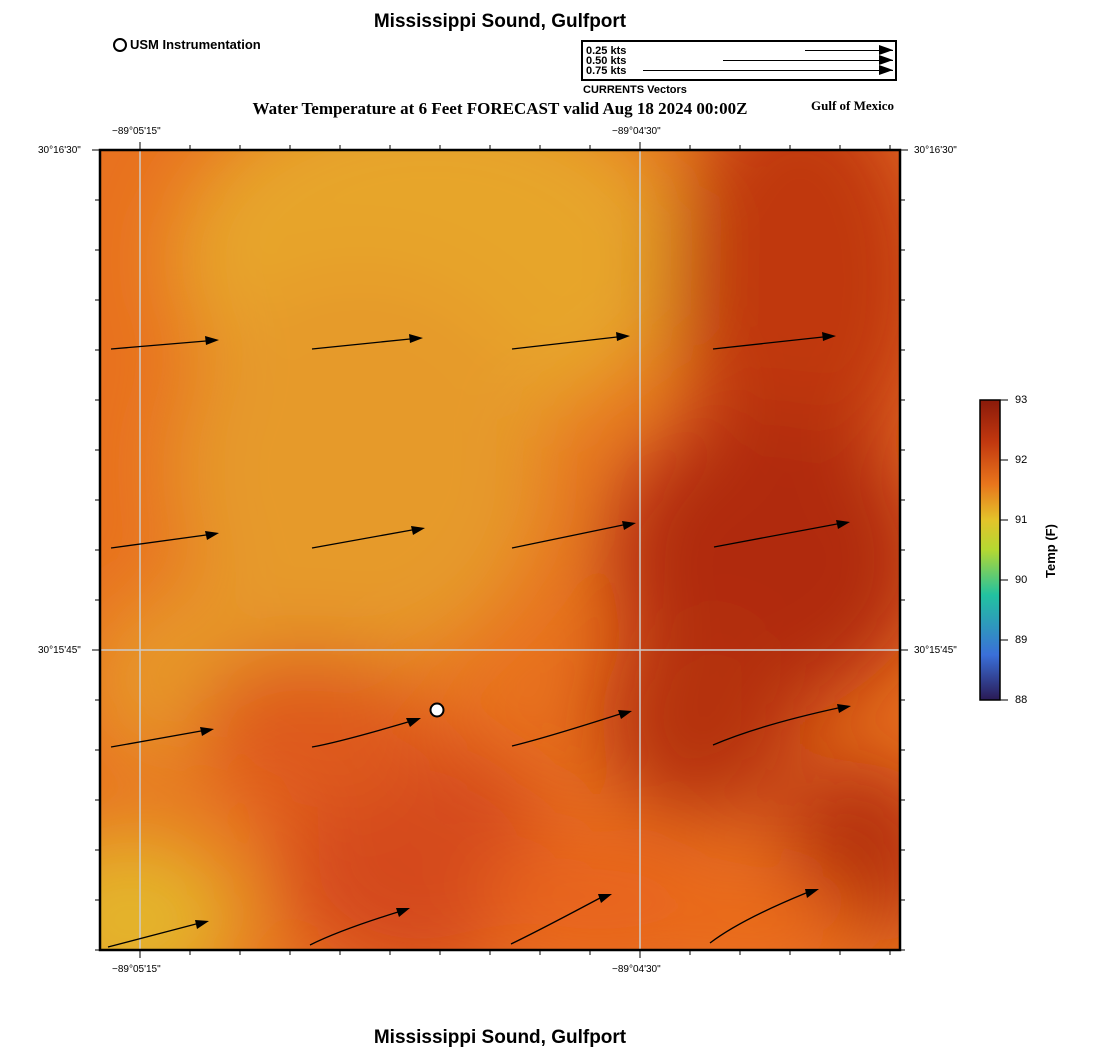 The width and height of the screenshot is (1100, 1050). What do you see at coordinates (853, 105) in the screenshot?
I see `region-label: Gulf of Mexico` at bounding box center [853, 105].